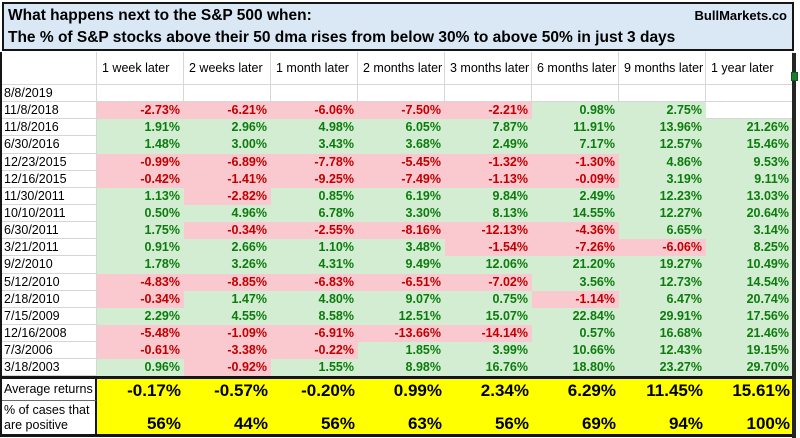 The height and width of the screenshot is (438, 800). I want to click on value-cell: -1.41%, so click(227, 179).